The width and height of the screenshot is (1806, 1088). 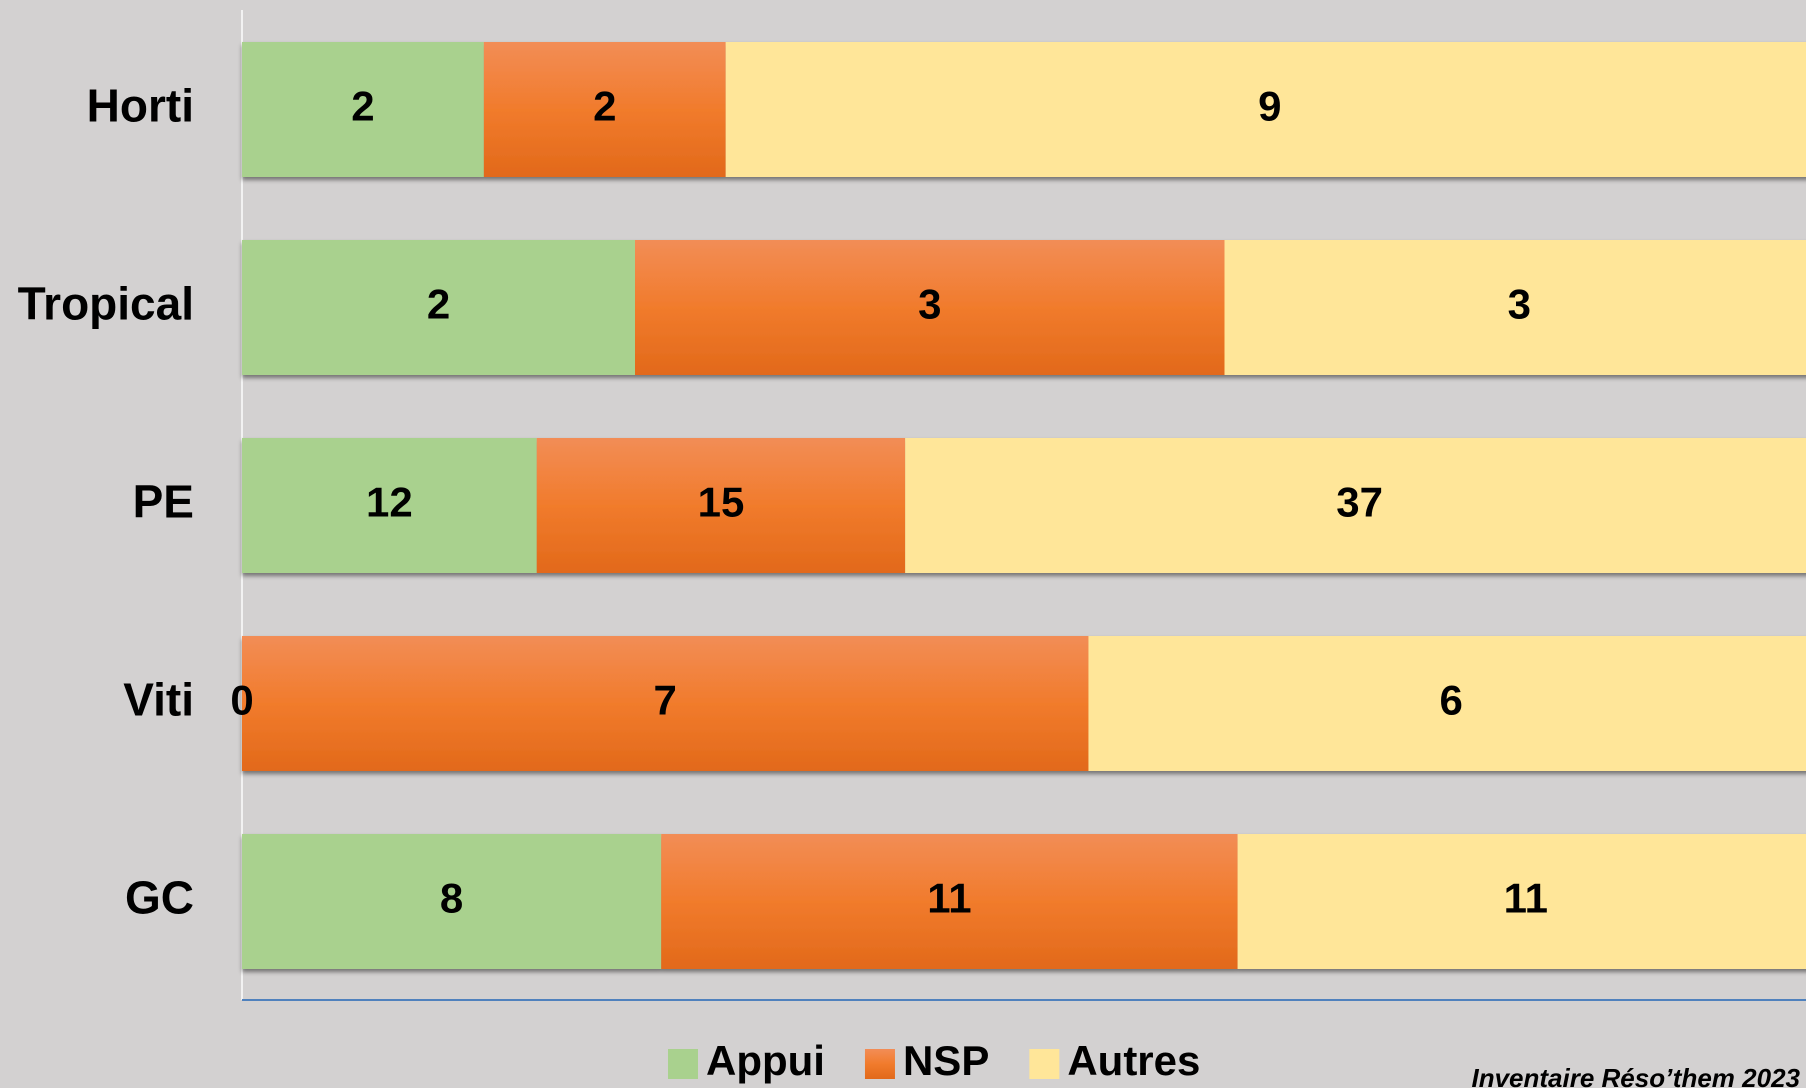 I want to click on data-label: 12, so click(x=389, y=502).